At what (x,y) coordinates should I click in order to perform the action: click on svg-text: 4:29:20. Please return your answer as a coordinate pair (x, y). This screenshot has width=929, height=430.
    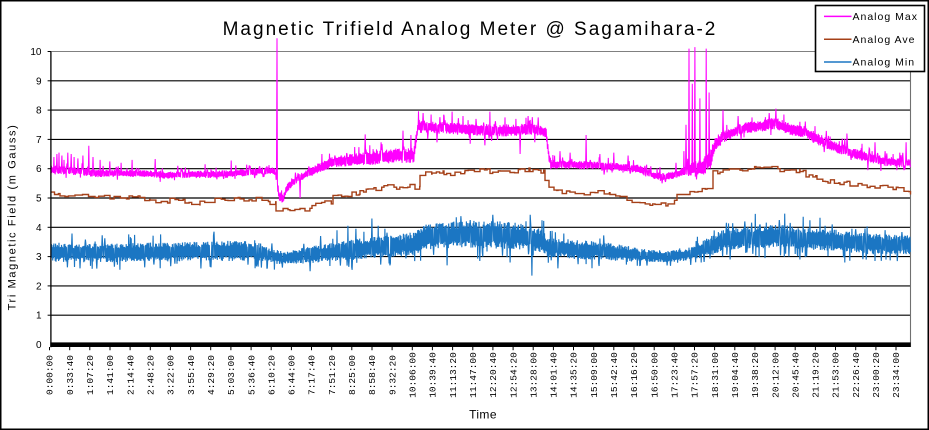
    Looking at the image, I should click on (211, 375).